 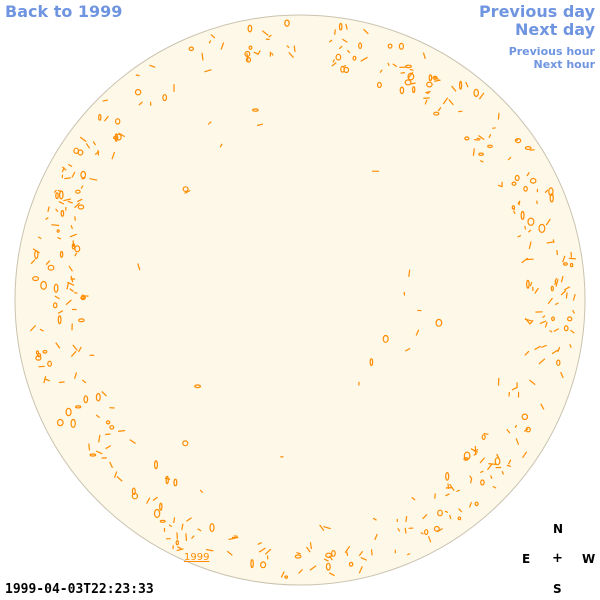 I want to click on previous-day-link: Previous day, so click(x=536, y=11).